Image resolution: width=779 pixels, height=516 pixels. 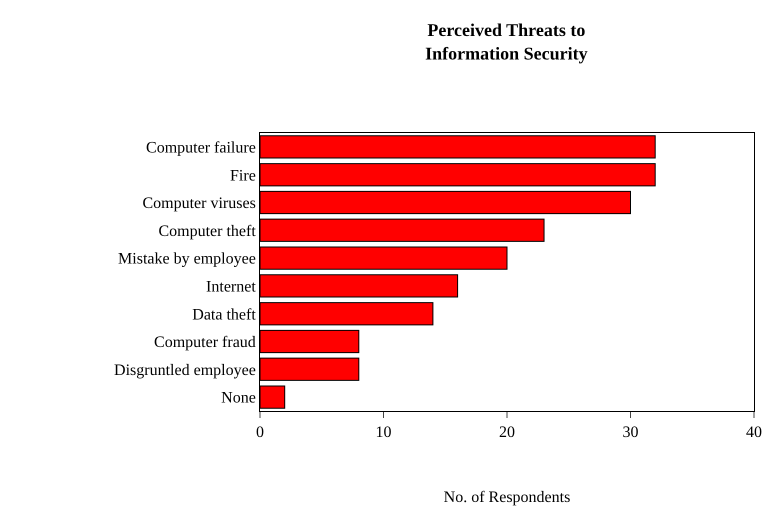 What do you see at coordinates (185, 370) in the screenshot?
I see `y-tick-label: Disgruntled employee` at bounding box center [185, 370].